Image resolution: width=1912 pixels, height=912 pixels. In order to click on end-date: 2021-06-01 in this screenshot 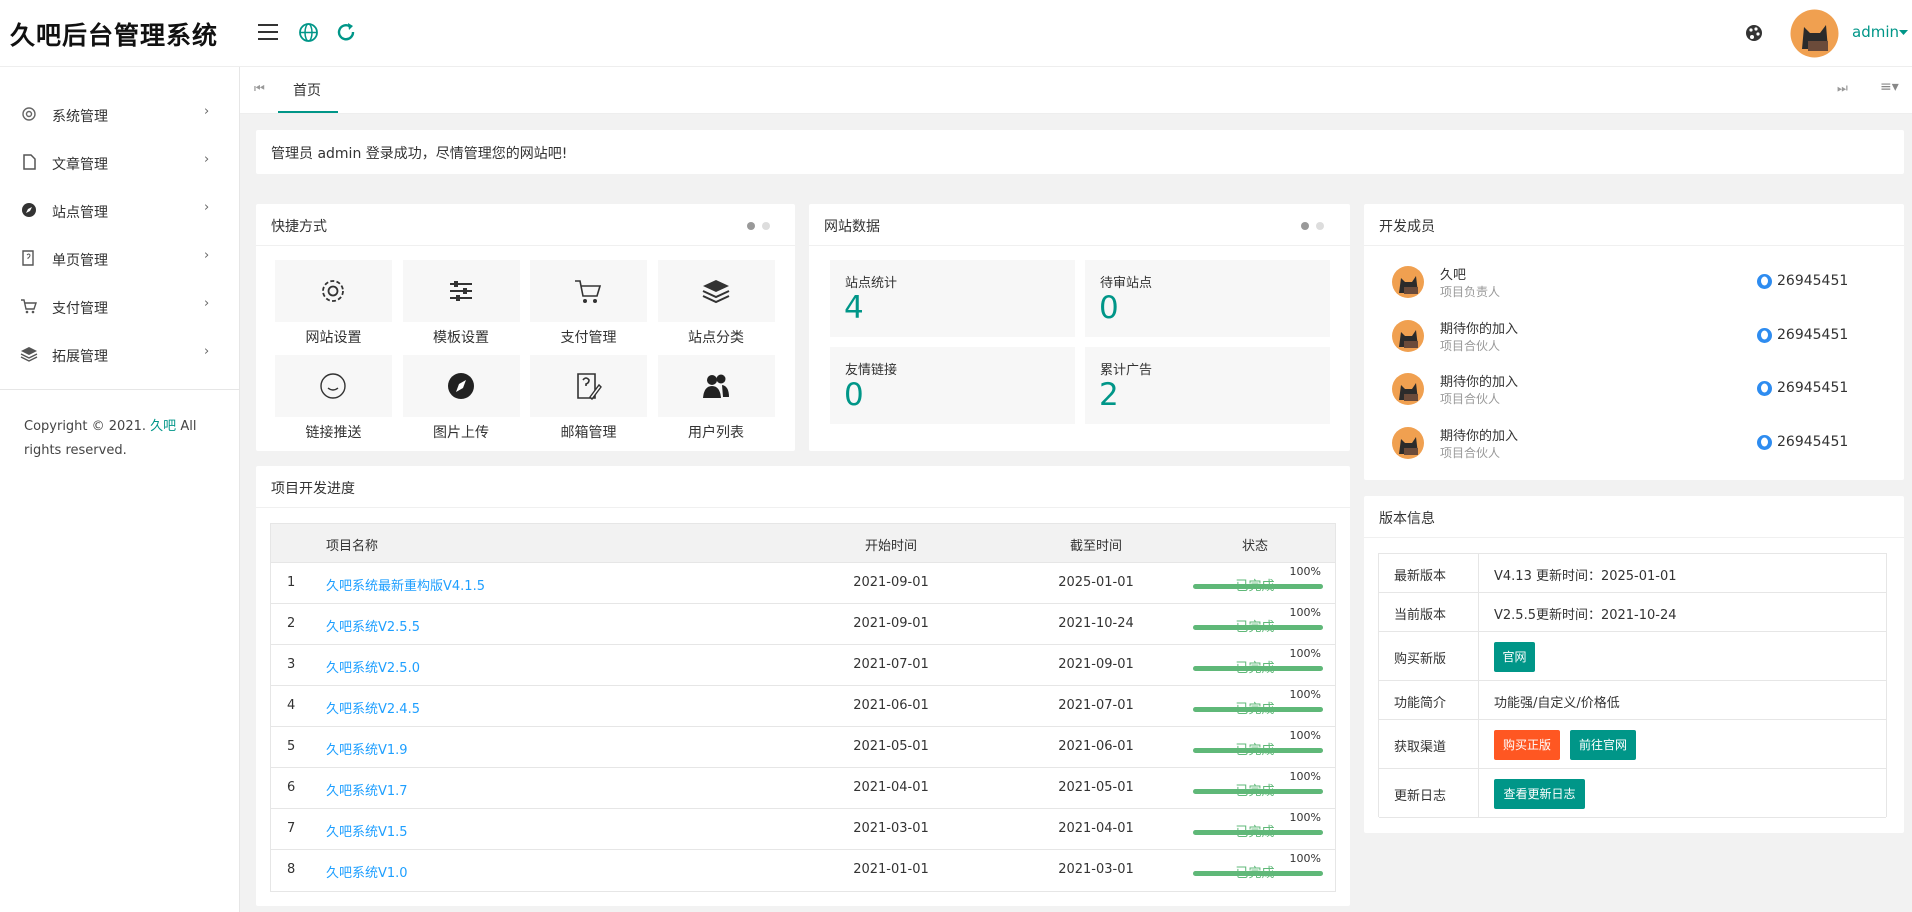, I will do `click(1096, 746)`.